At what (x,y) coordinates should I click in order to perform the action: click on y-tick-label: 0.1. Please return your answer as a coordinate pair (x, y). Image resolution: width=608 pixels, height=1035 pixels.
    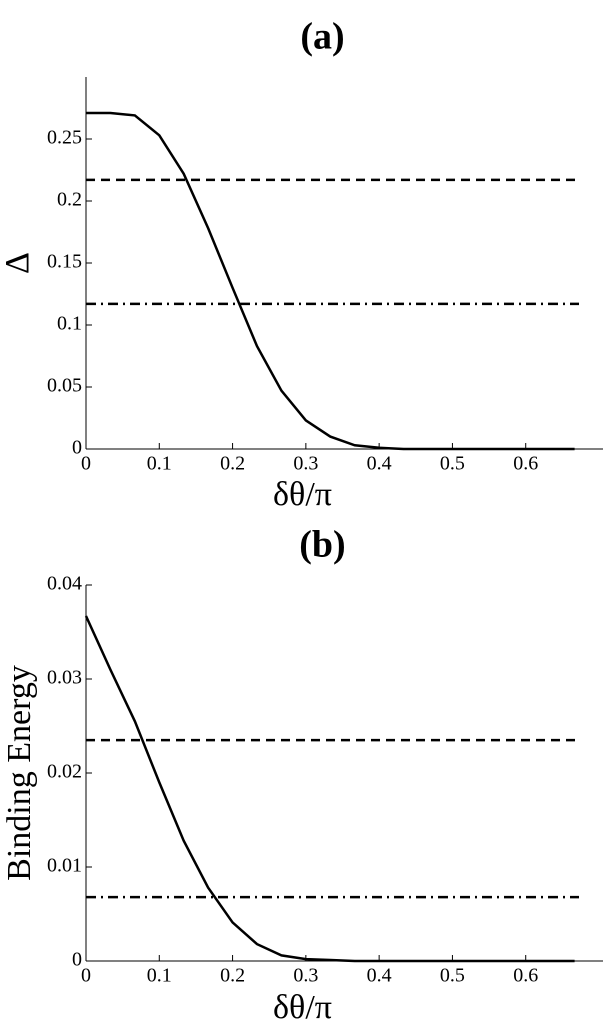
    Looking at the image, I should click on (69, 324).